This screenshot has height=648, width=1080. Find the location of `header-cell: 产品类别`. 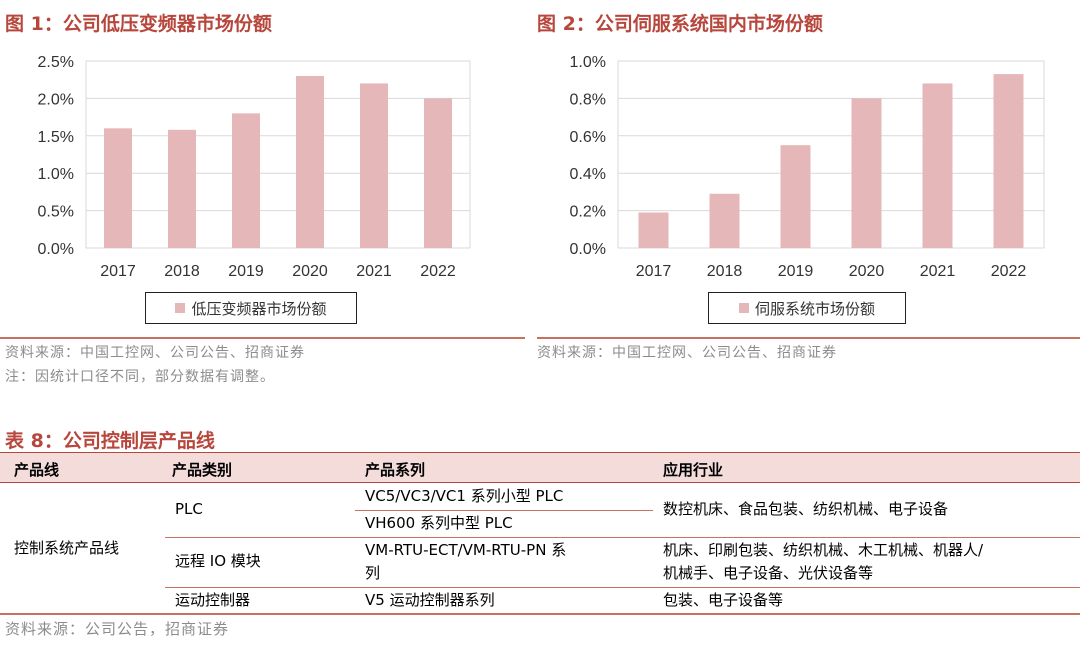

header-cell: 产品类别 is located at coordinates (202, 470).